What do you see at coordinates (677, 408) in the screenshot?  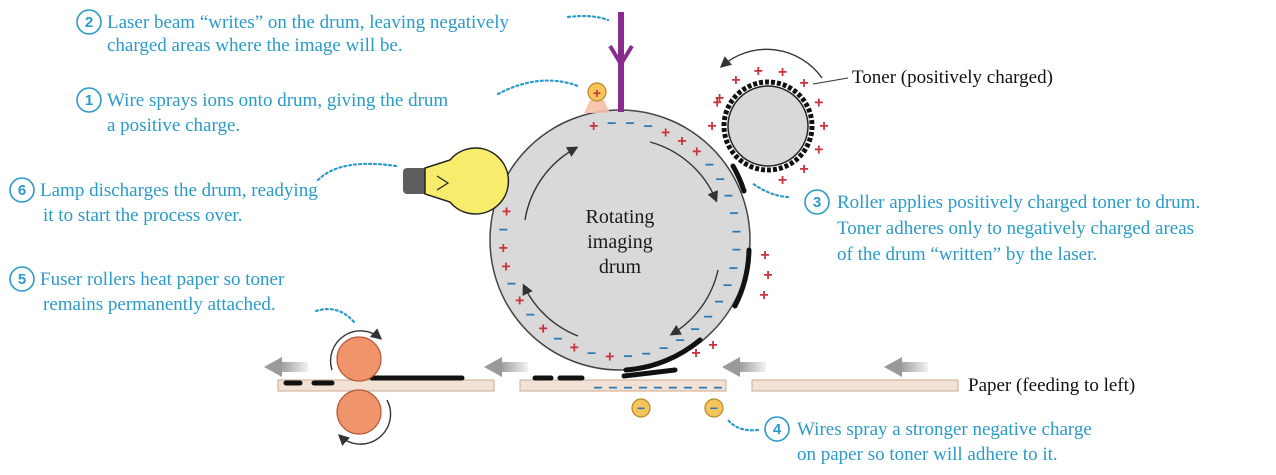 I see `paper-charging-wires: − −` at bounding box center [677, 408].